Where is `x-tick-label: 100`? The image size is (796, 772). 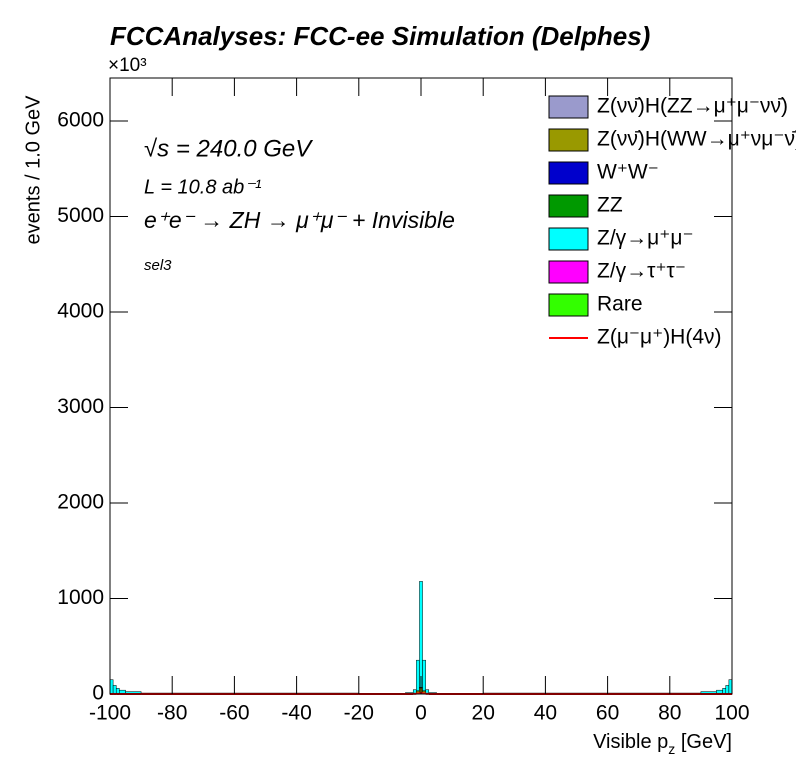
x-tick-label: 100 is located at coordinates (731, 713).